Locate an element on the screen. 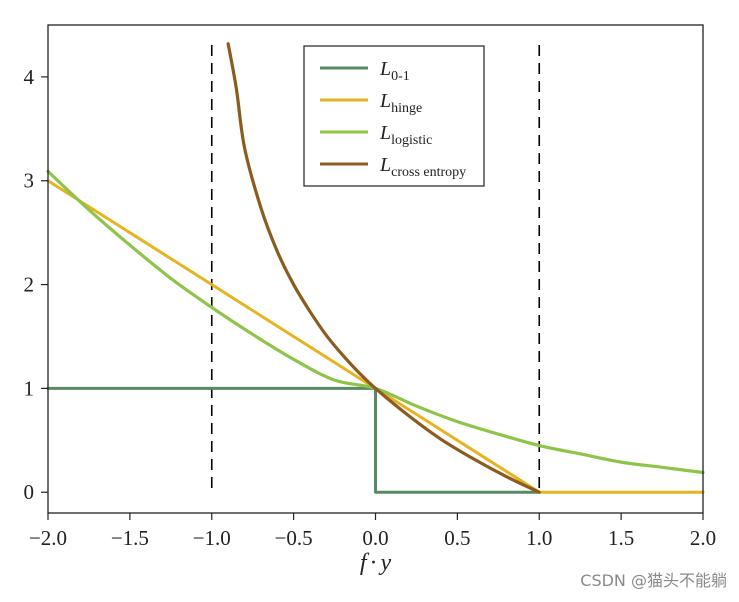 This screenshot has width=739, height=602. legend-label-0: L0-1 is located at coordinates (394, 71).